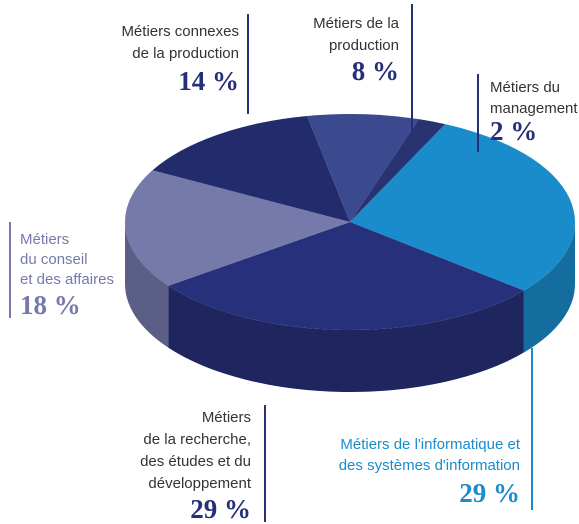 This screenshot has width=579, height=524. What do you see at coordinates (54, 259) in the screenshot?
I see `slice-label: du conseil` at bounding box center [54, 259].